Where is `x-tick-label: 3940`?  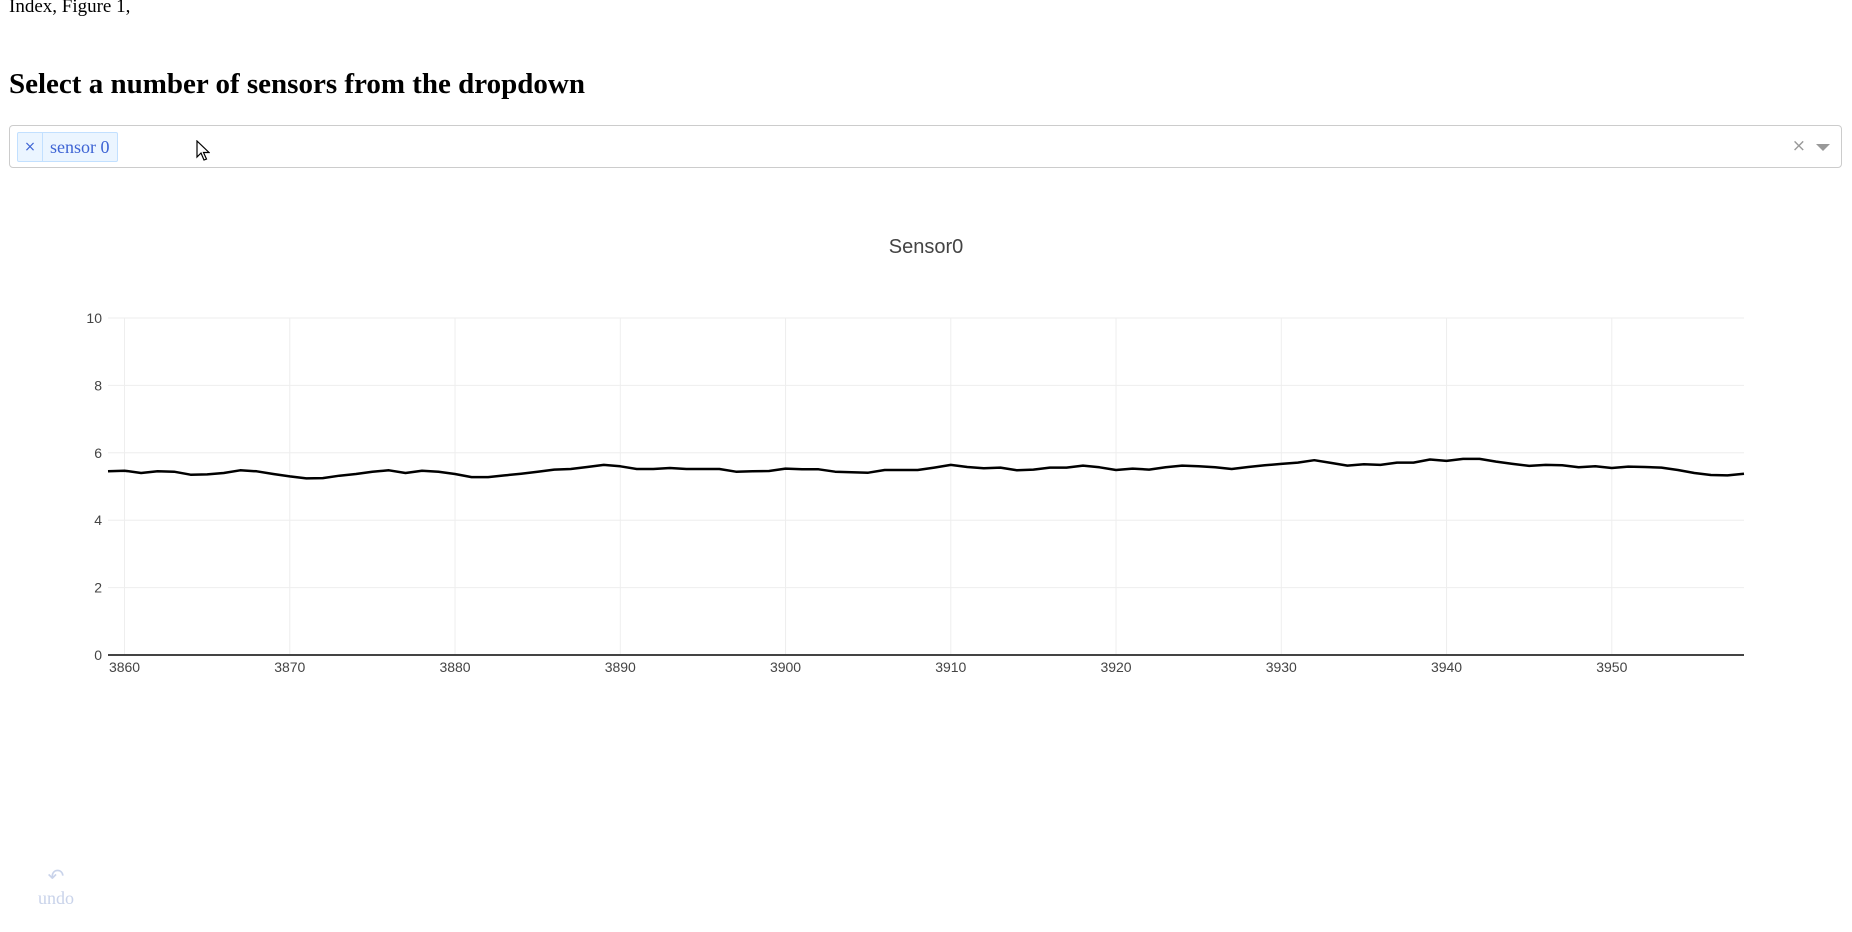 x-tick-label: 3940 is located at coordinates (1446, 667).